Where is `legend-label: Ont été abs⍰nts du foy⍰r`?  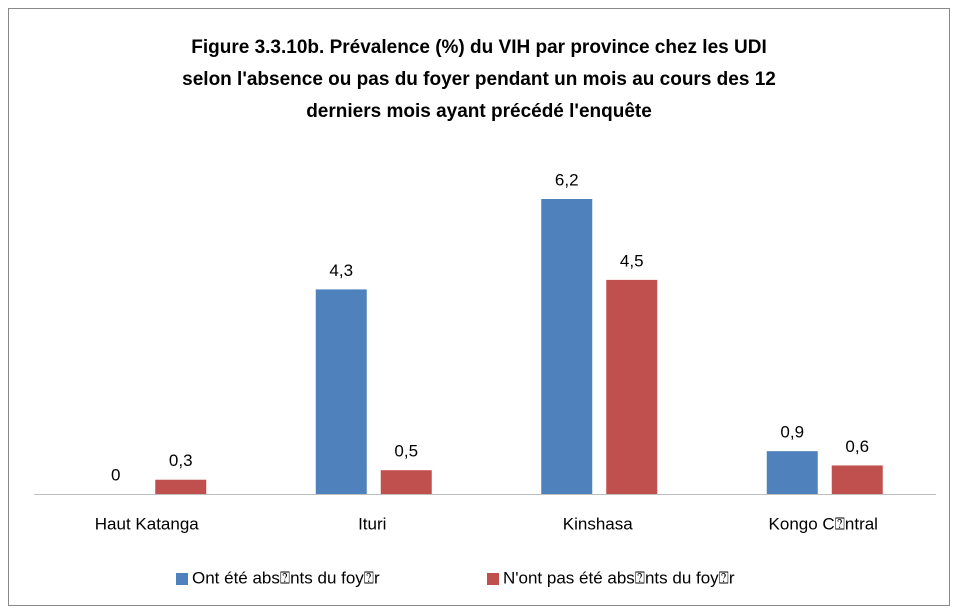
legend-label: Ont été abs⍰nts du foy⍰r is located at coordinates (286, 577).